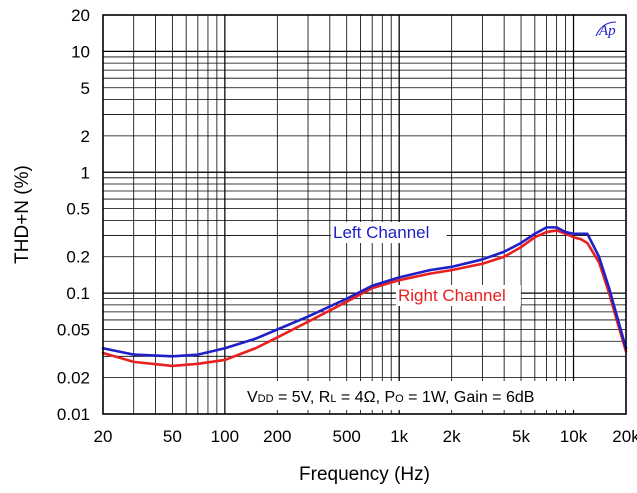 The height and width of the screenshot is (493, 637). I want to click on y-tick-label: 0.5, so click(78, 209).